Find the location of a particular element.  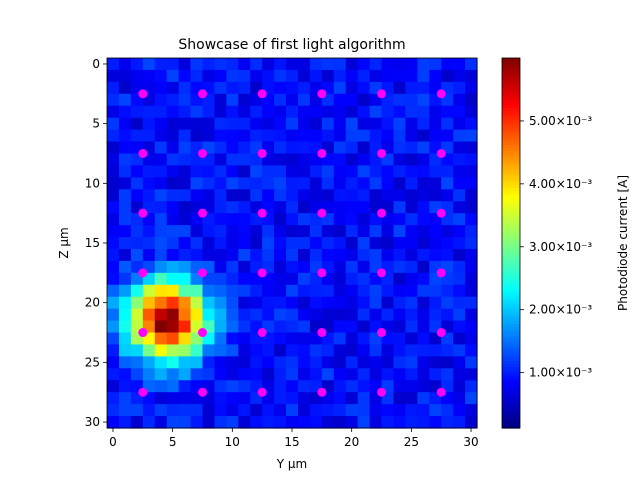

y-tick-label: 25 is located at coordinates (92, 362).